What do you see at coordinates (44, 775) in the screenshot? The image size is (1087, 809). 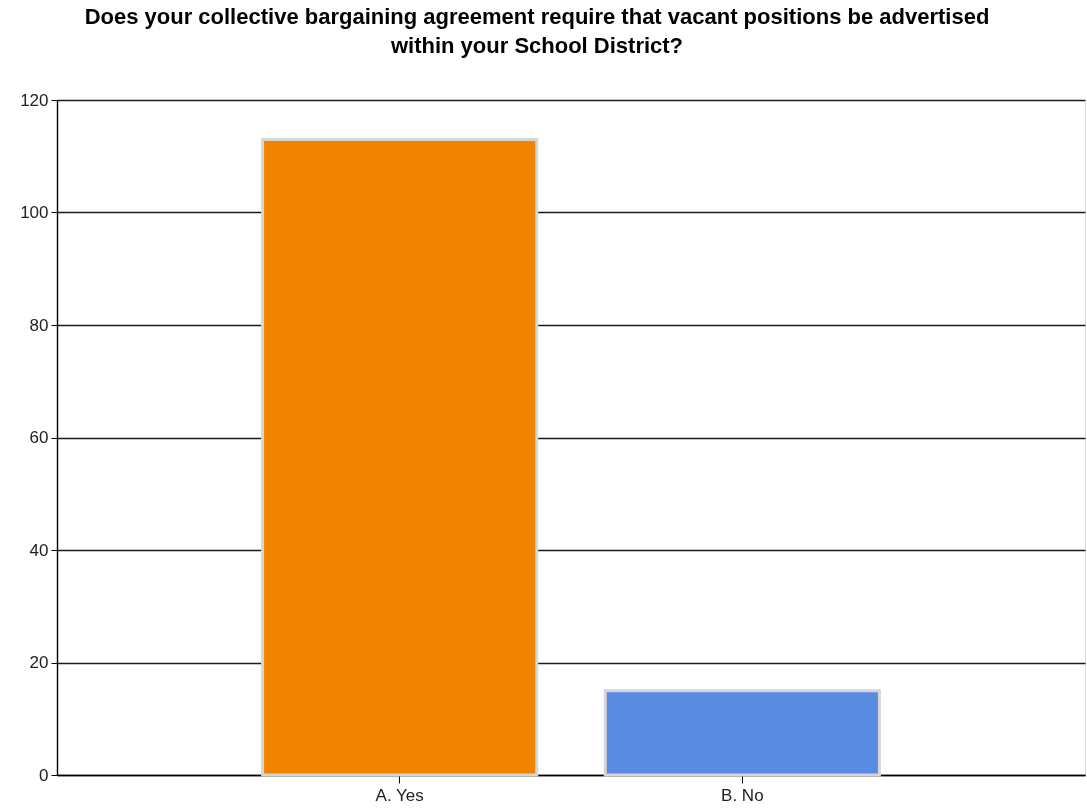 I see `y-tick-label: 0` at bounding box center [44, 775].